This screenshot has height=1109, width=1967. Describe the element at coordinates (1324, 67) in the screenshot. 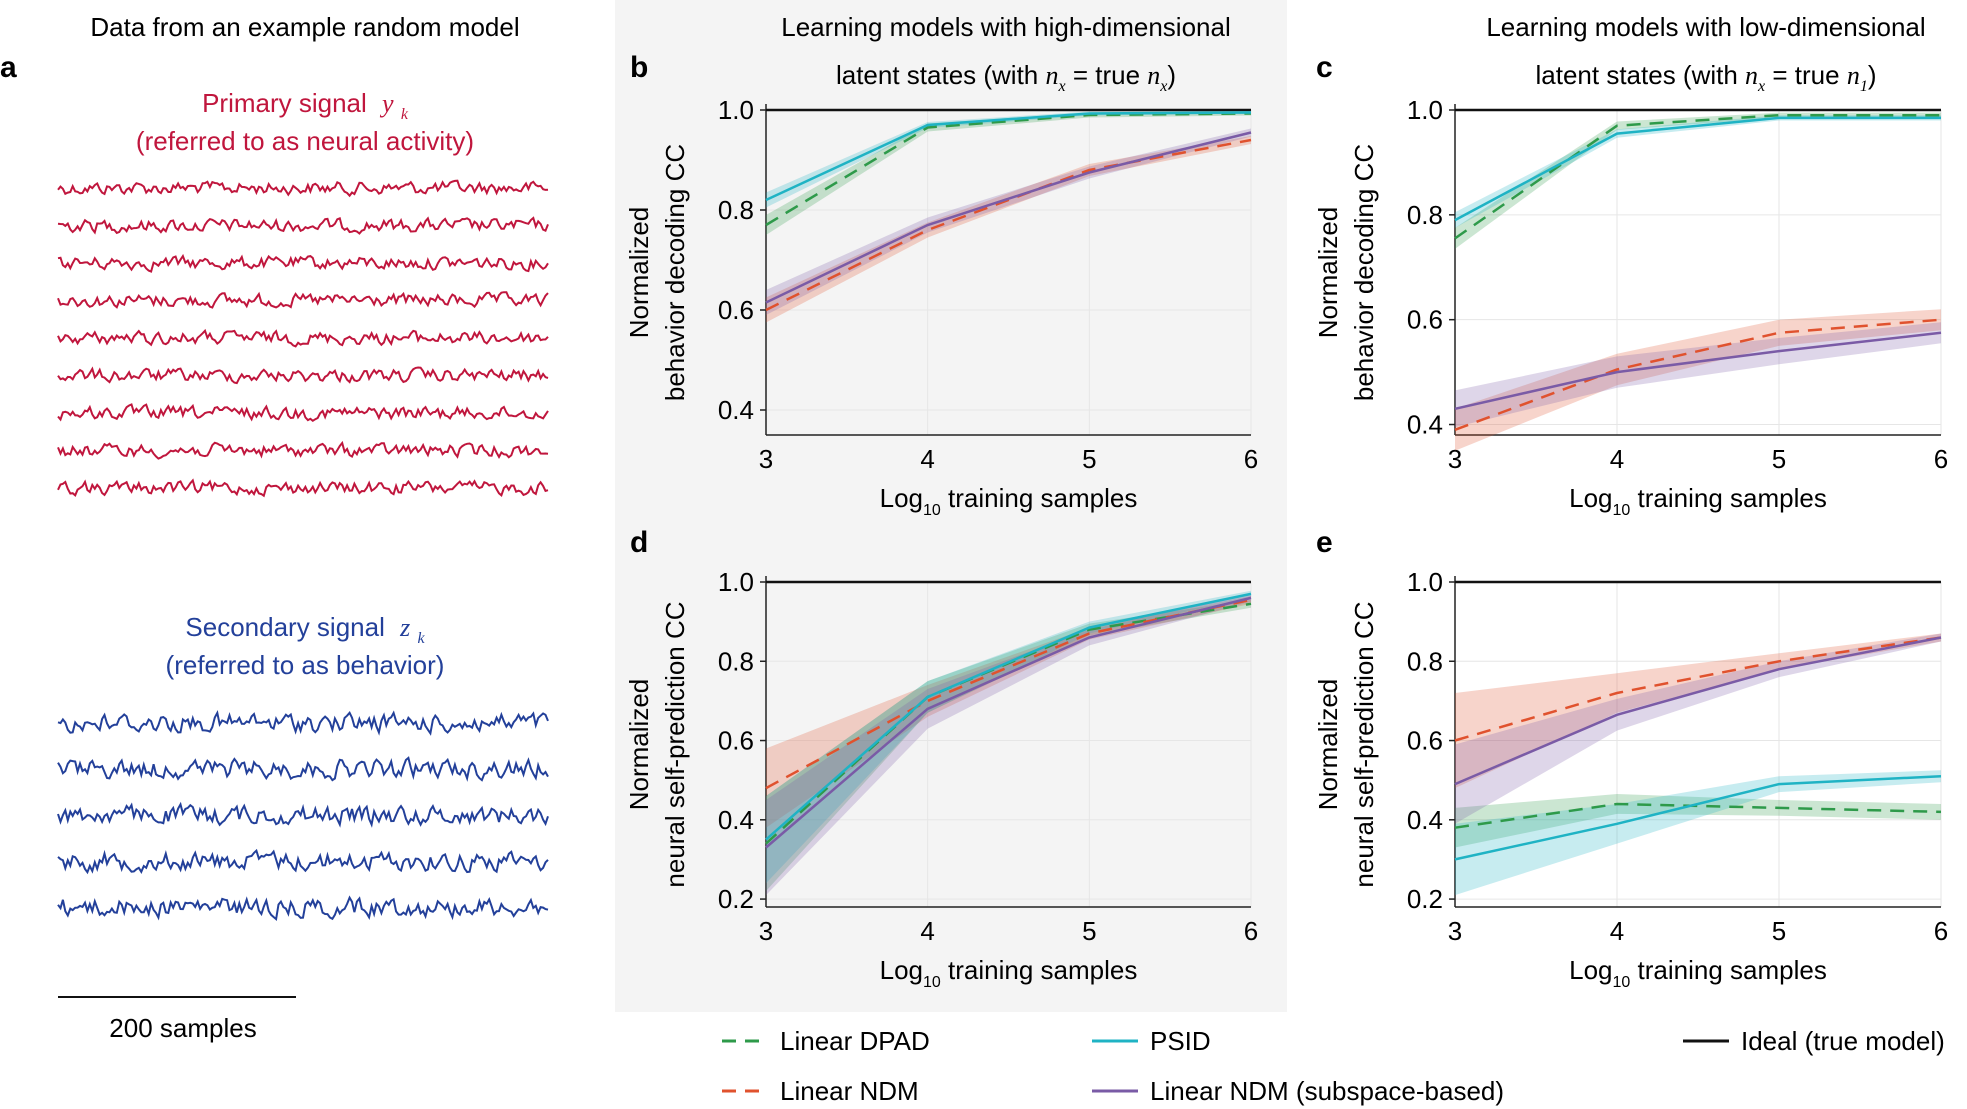

I see `panel-c-letter: c` at that location.